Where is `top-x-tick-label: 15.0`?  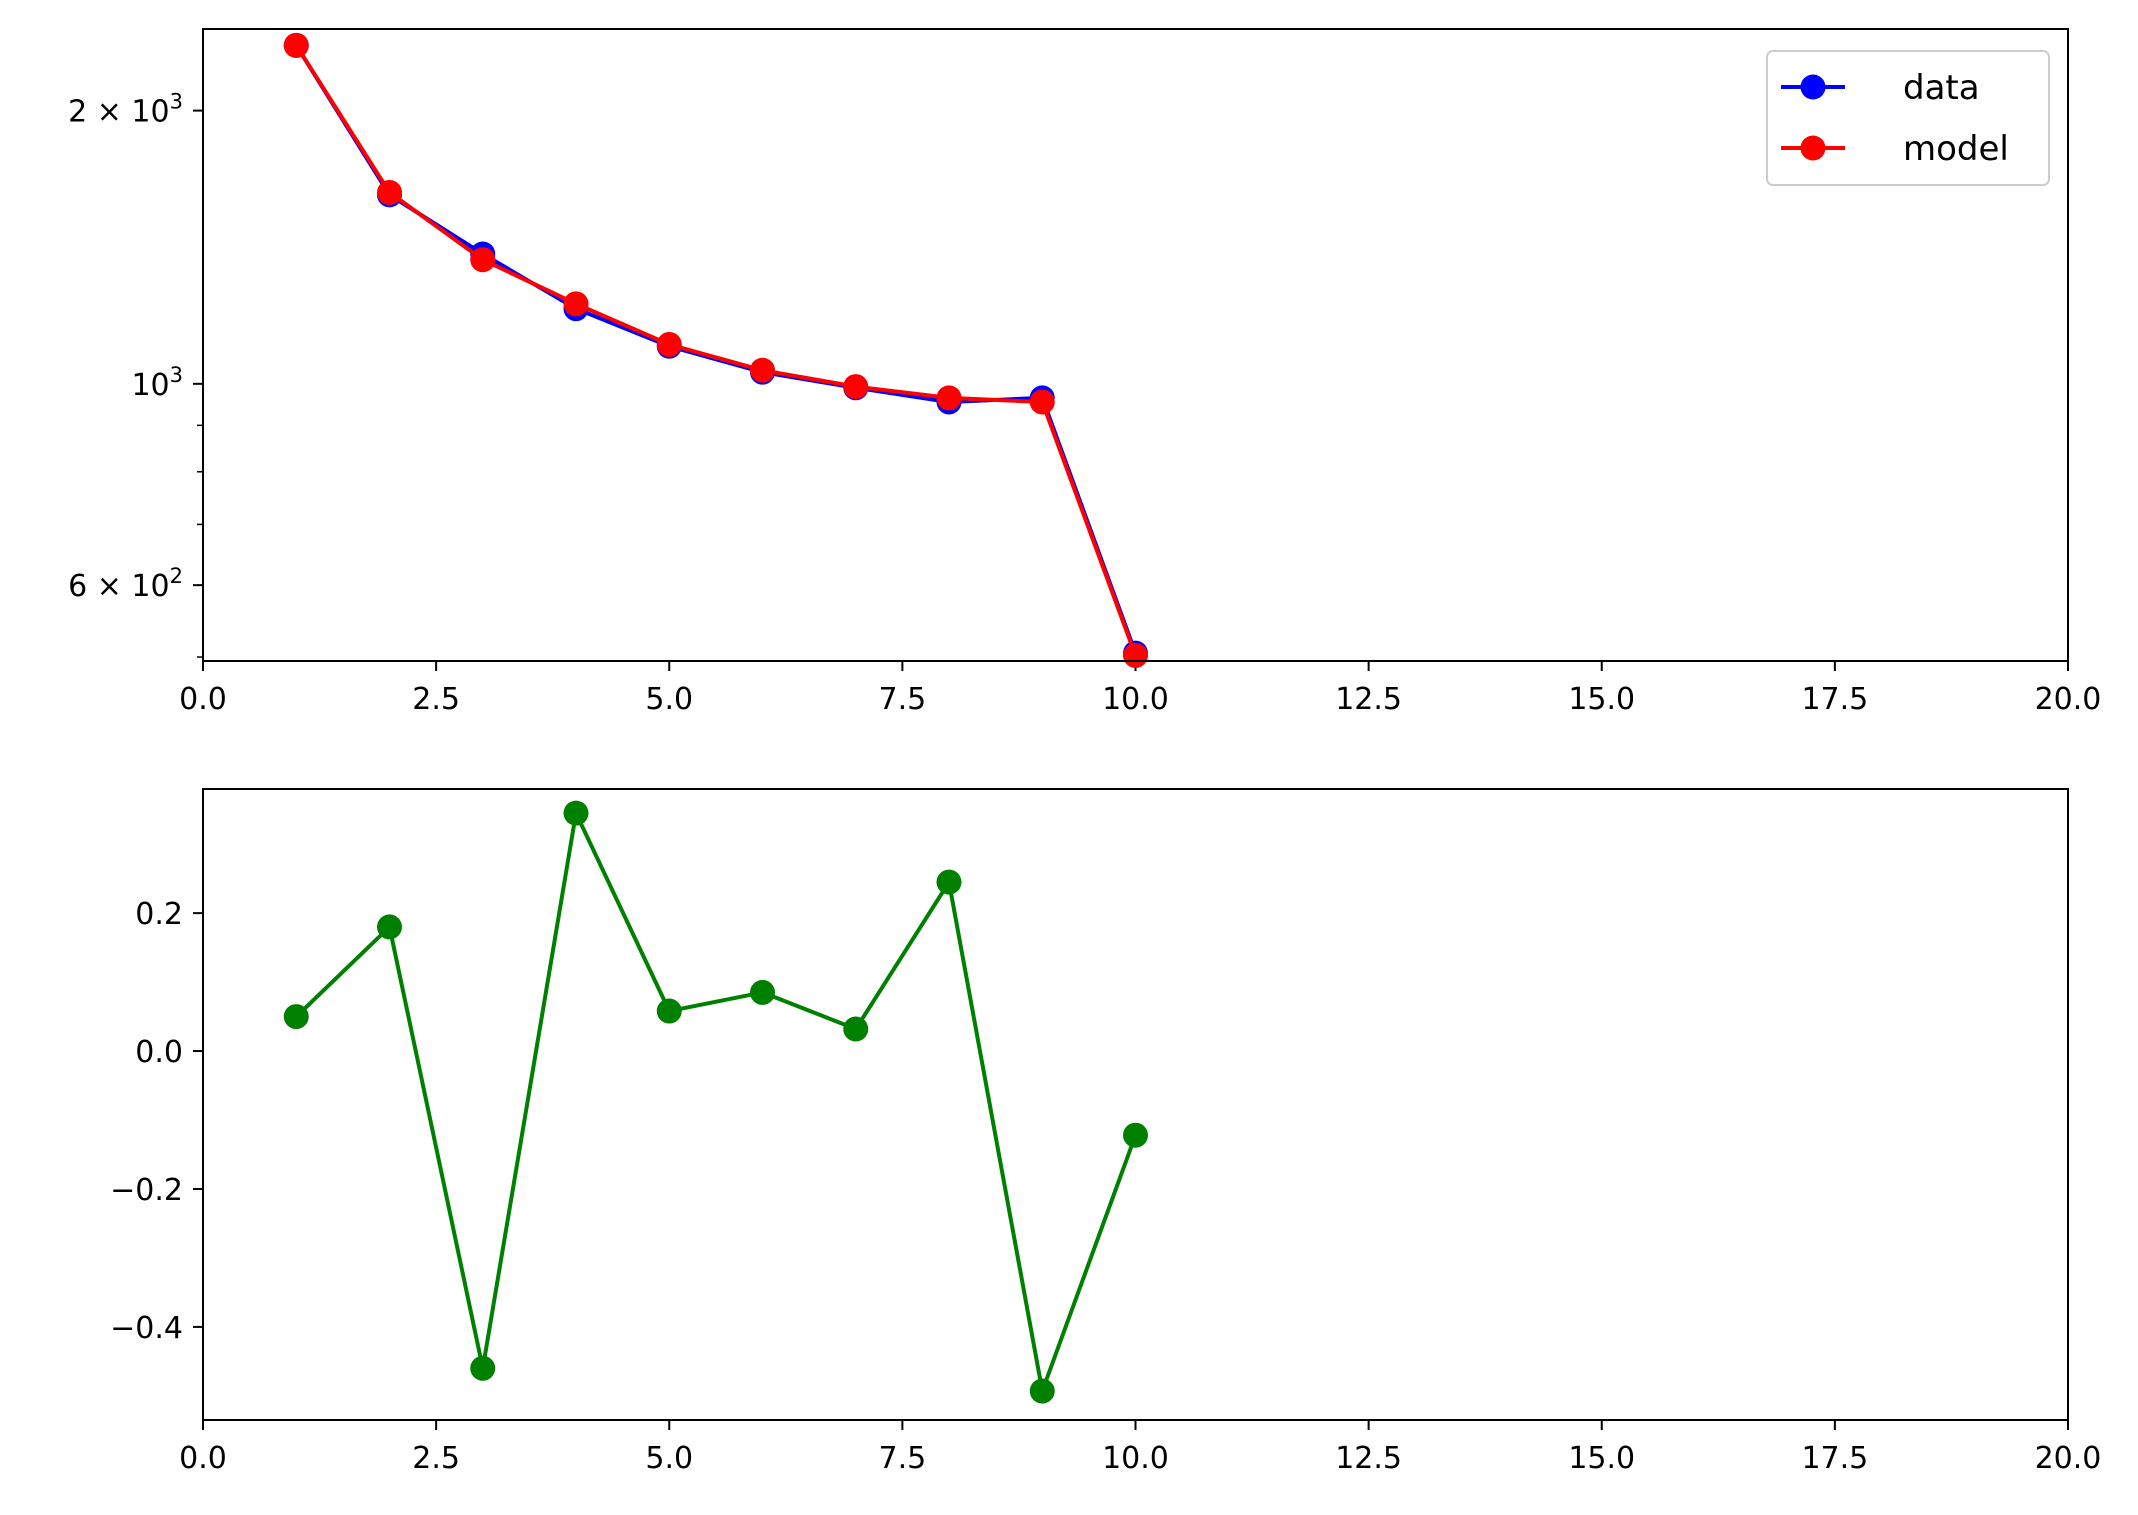 top-x-tick-label: 15.0 is located at coordinates (1601, 699).